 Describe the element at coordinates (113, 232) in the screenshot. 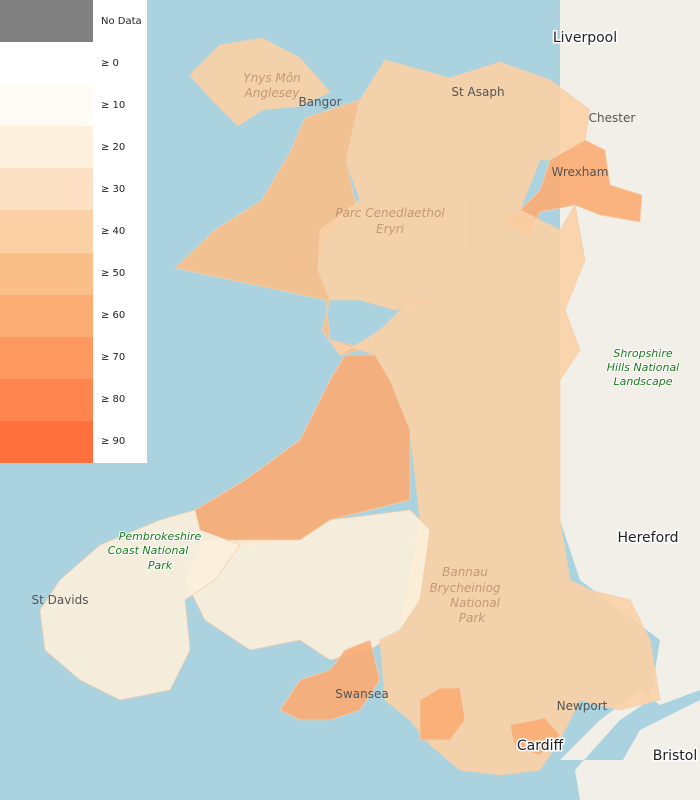

I see `legend-label: ≥ 40` at that location.